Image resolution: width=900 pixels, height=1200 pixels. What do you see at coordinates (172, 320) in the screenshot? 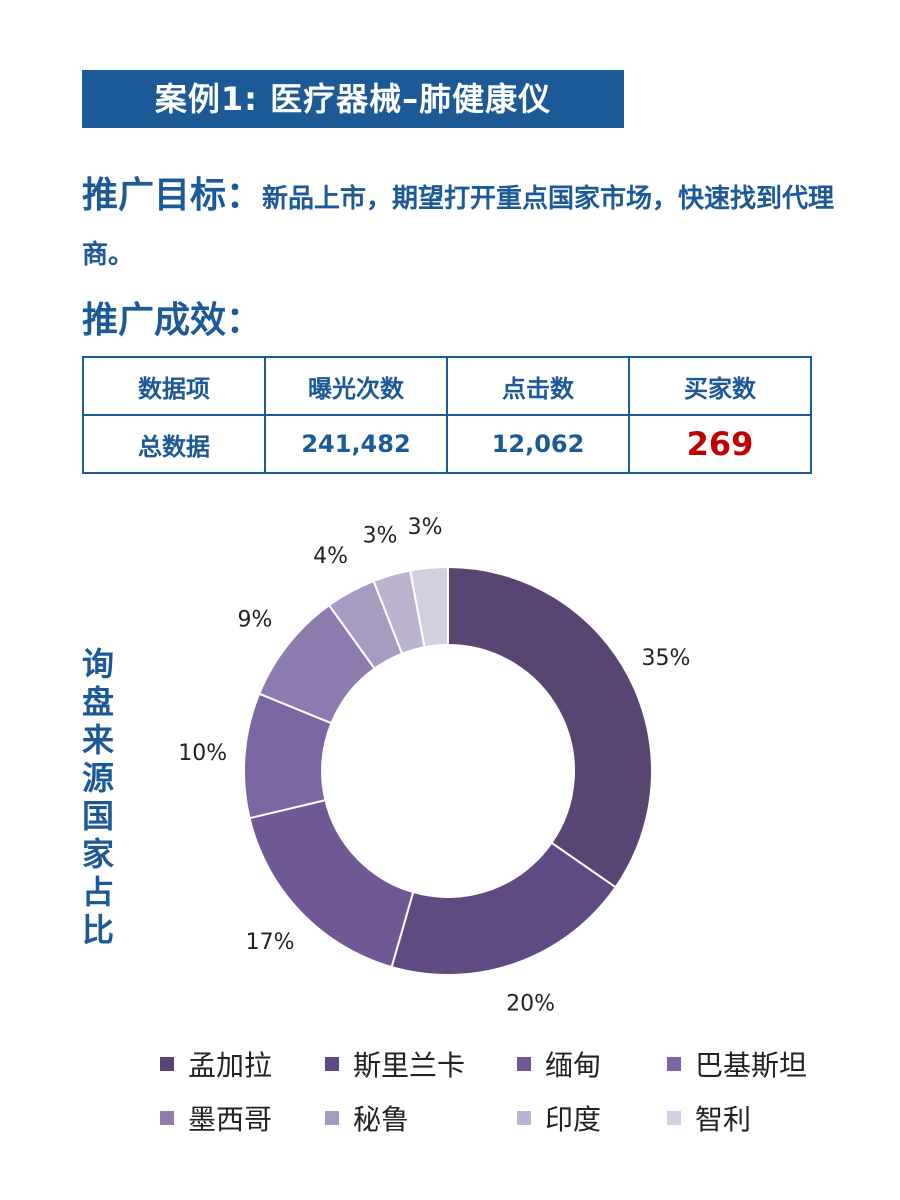
I see `results-heading: 推广成效：` at bounding box center [172, 320].